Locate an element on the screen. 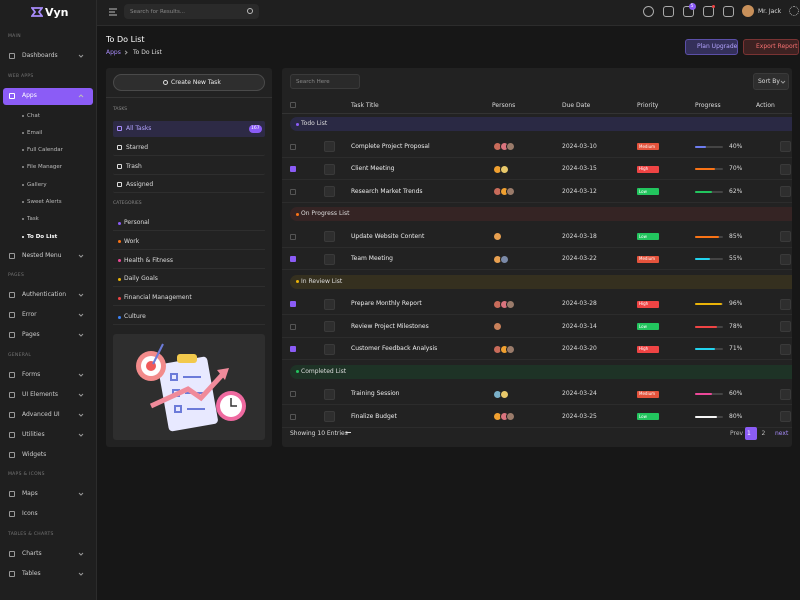 This screenshot has height=600, width=800. user-avatar is located at coordinates (748, 11).